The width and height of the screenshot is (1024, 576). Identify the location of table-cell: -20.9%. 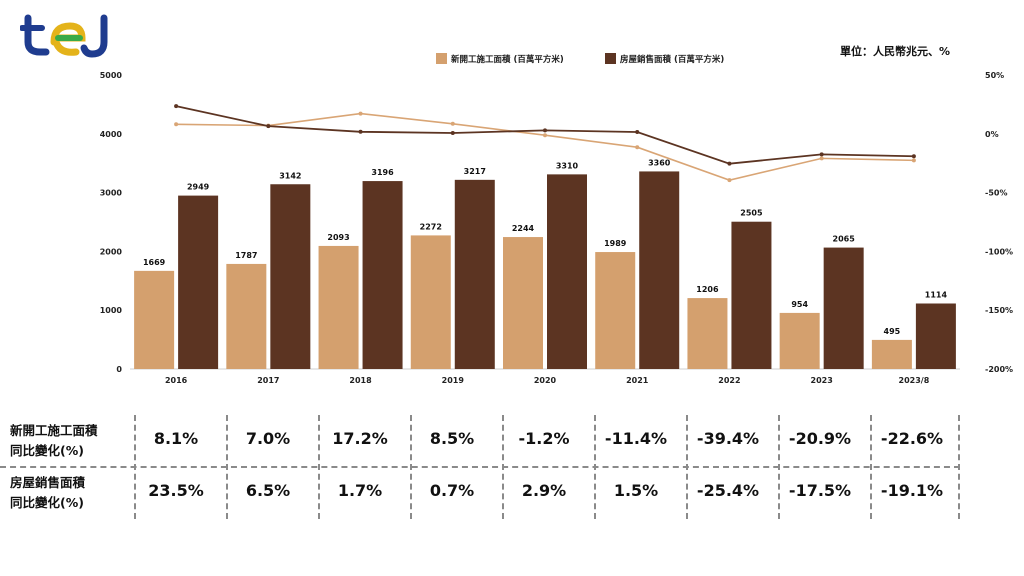
(820, 438).